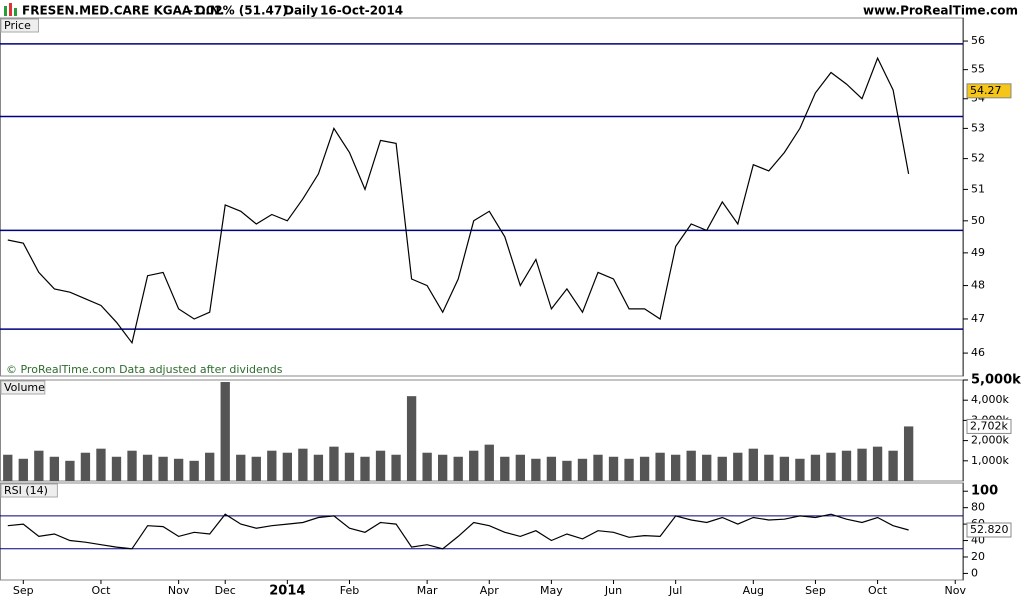 The image size is (1024, 600). I want to click on logo, so click(10, 9).